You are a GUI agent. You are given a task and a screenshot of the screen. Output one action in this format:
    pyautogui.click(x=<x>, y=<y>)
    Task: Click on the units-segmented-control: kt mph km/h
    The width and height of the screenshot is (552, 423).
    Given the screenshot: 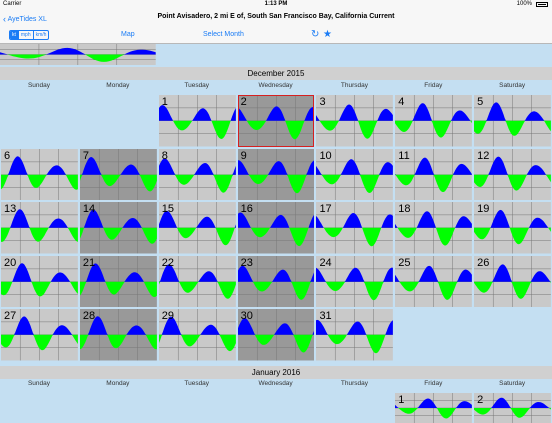 What is the action you would take?
    pyautogui.click(x=29, y=35)
    